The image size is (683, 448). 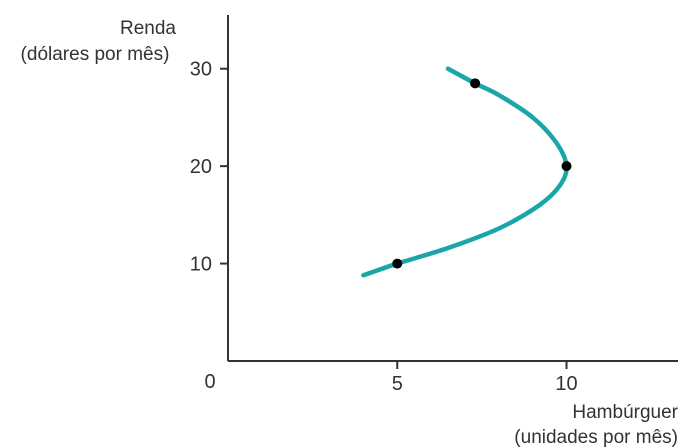 What do you see at coordinates (201, 167) in the screenshot?
I see `y-tick-label: 20` at bounding box center [201, 167].